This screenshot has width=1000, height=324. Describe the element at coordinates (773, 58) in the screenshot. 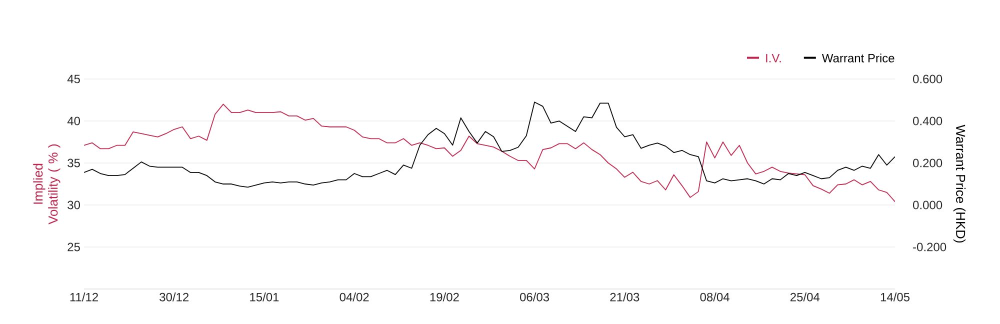

I see `legend-label: I.V.` at that location.